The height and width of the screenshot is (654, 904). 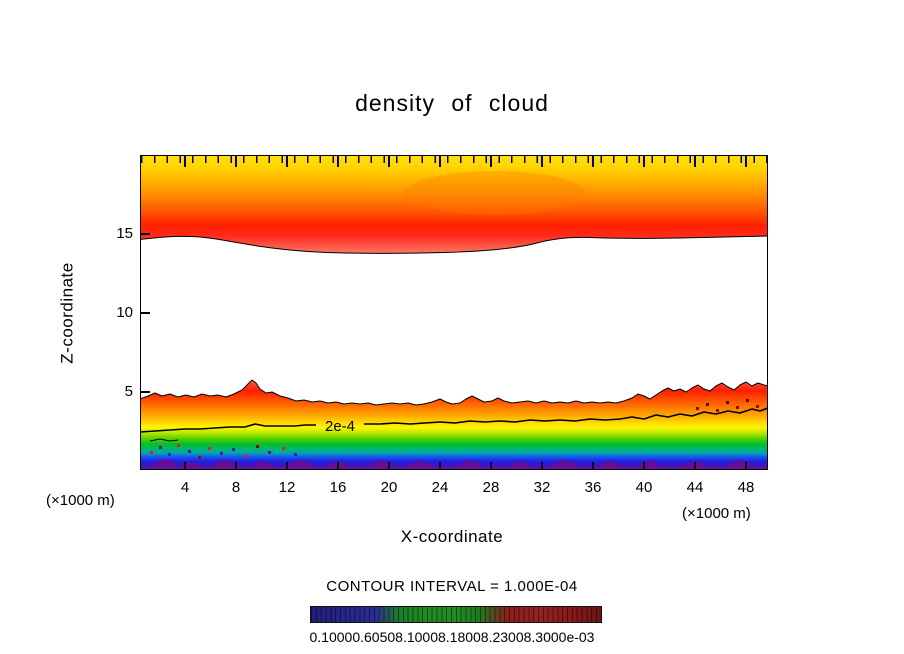 What do you see at coordinates (454, 244) in the screenshot?
I see `upper-band-base-contour` at bounding box center [454, 244].